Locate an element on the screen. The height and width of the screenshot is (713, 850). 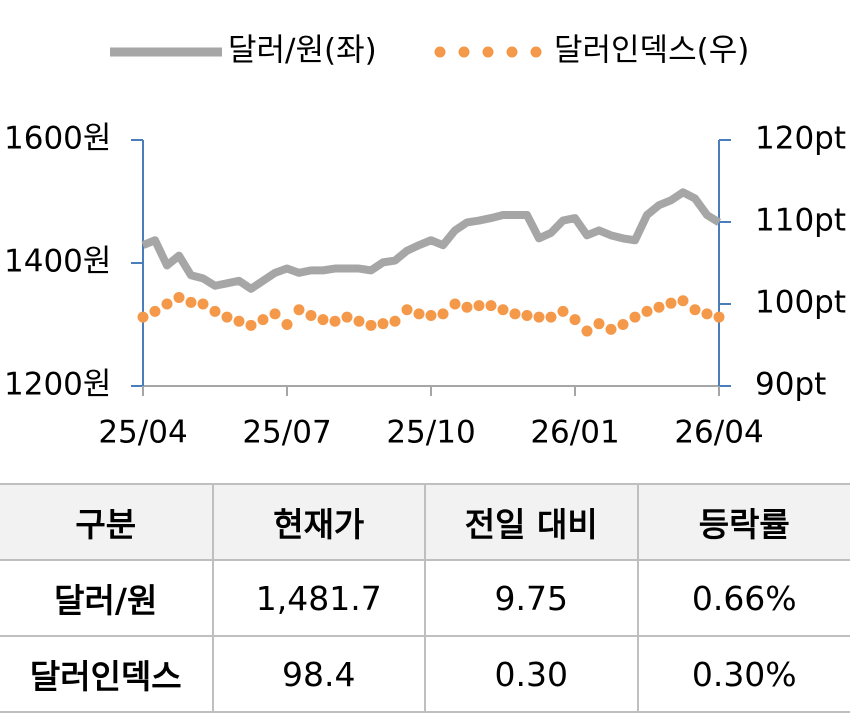
cell: 98.4 is located at coordinates (319, 674).